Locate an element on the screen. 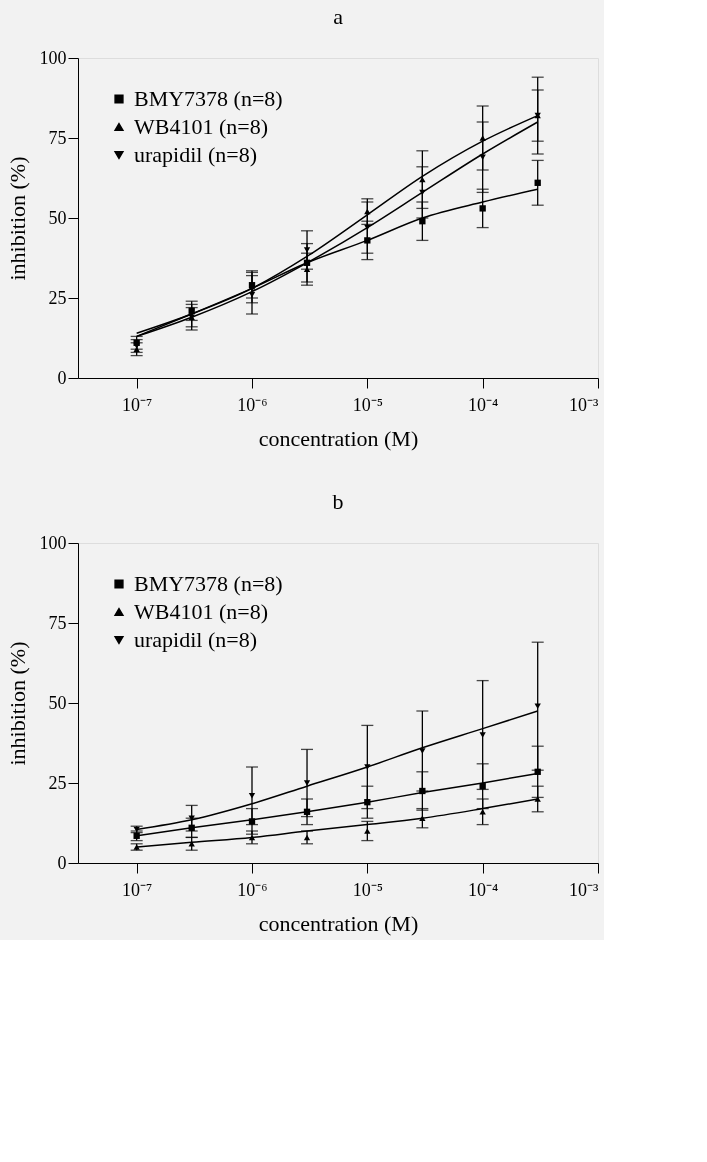 Image resolution: width=707 pixels, height=1162 pixels. chart-title: b is located at coordinates (338, 501).